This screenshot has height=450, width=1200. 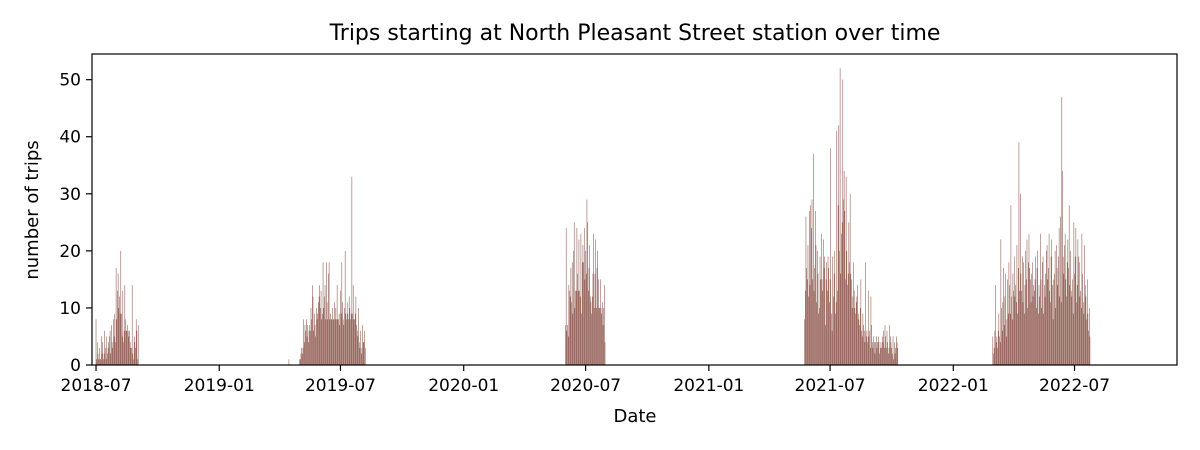 What do you see at coordinates (1074, 386) in the screenshot?
I see `x-tick-label: 2022-07` at bounding box center [1074, 386].